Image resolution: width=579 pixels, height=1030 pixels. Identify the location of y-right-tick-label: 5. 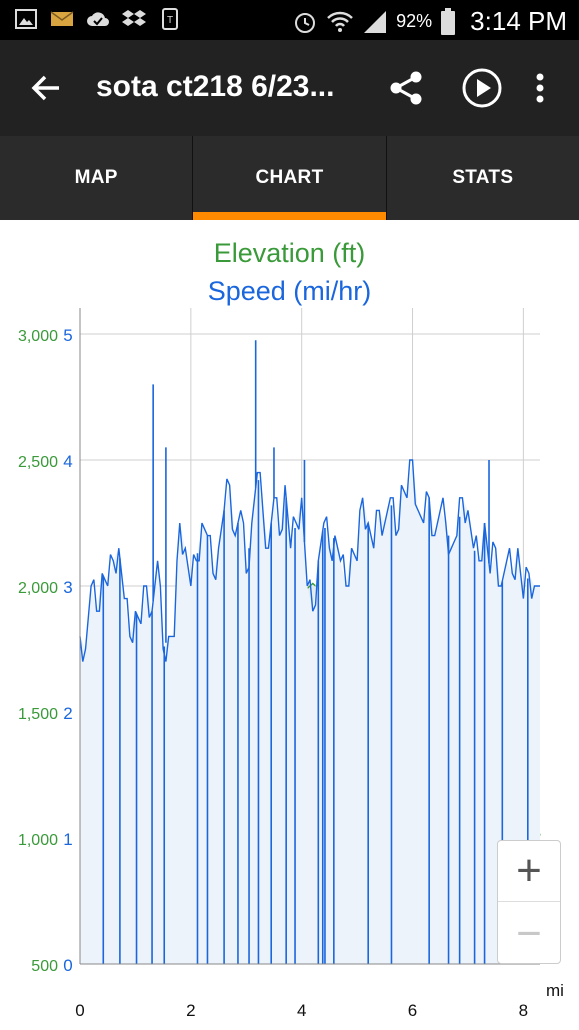
(67, 335).